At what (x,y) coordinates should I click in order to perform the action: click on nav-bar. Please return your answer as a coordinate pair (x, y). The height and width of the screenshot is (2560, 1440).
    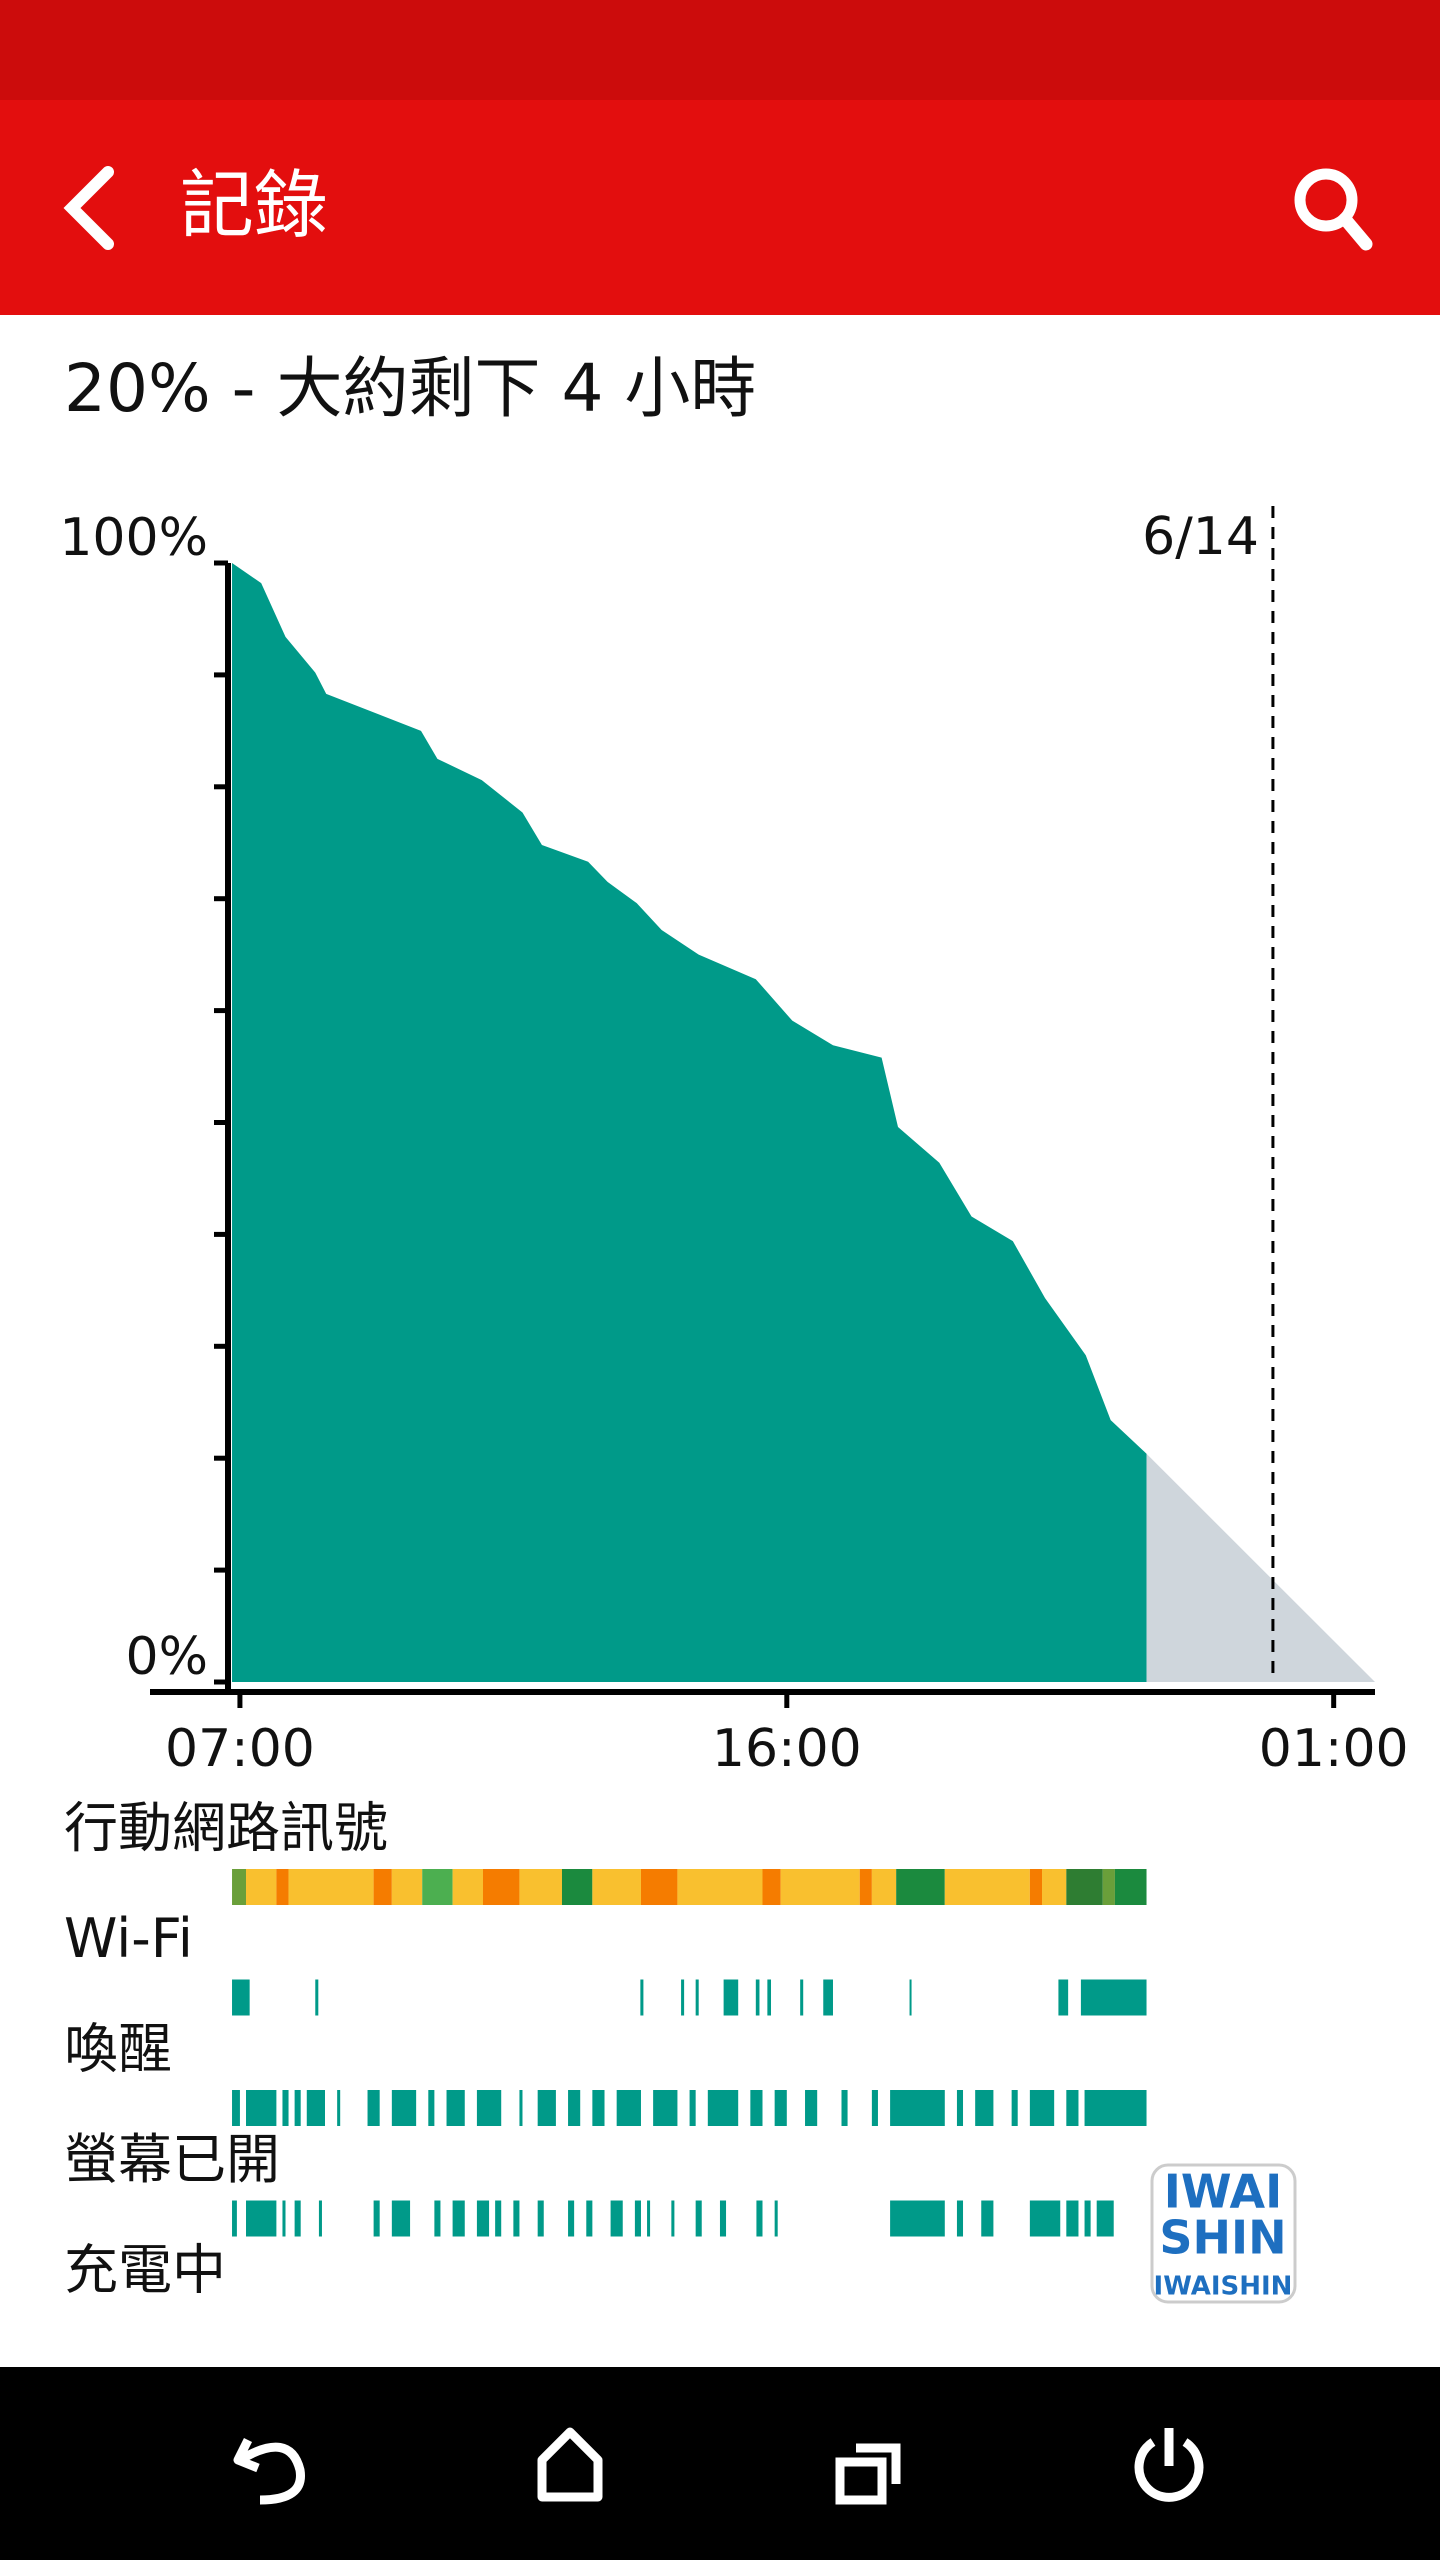
    Looking at the image, I should click on (720, 2463).